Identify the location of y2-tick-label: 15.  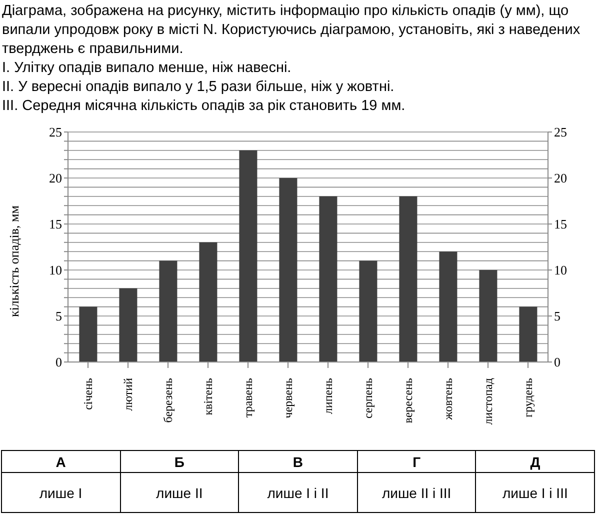
(560, 224).